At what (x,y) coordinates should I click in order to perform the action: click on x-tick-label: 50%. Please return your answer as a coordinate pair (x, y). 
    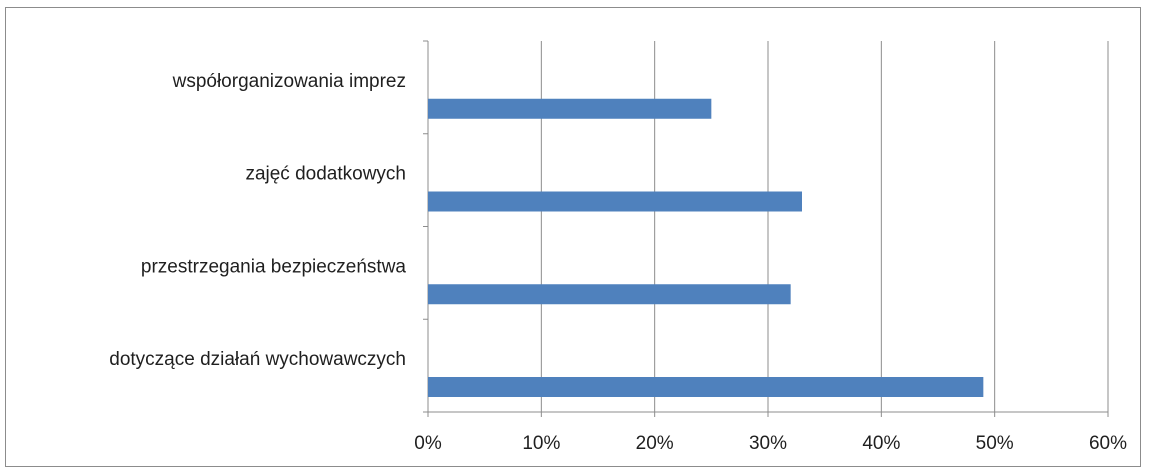
    Looking at the image, I should click on (995, 443).